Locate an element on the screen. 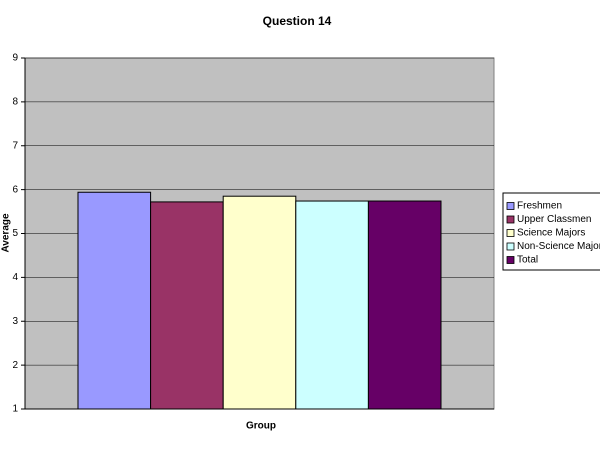  y-tick-label: 3 is located at coordinates (15, 321).